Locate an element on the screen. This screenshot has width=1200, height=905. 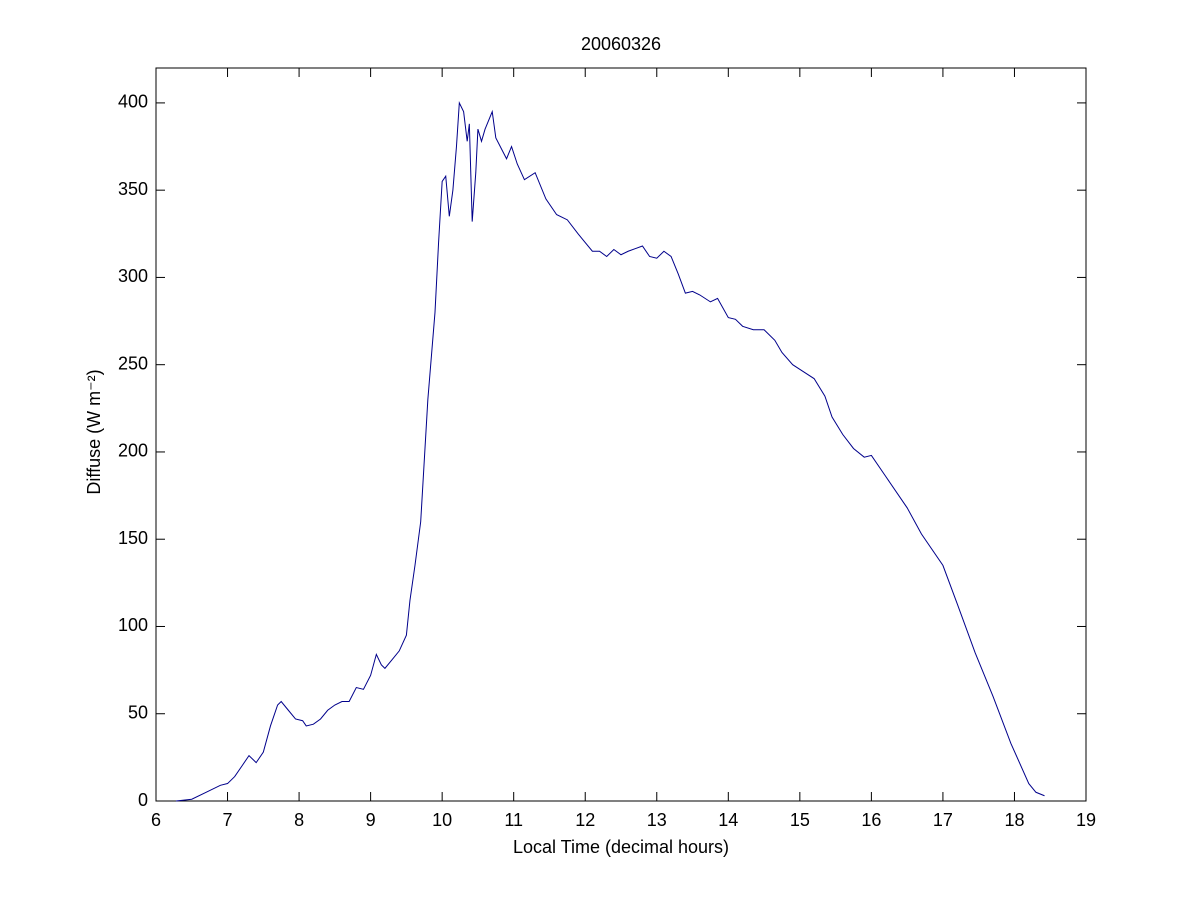
x-tick-label: 6 is located at coordinates (156, 820).